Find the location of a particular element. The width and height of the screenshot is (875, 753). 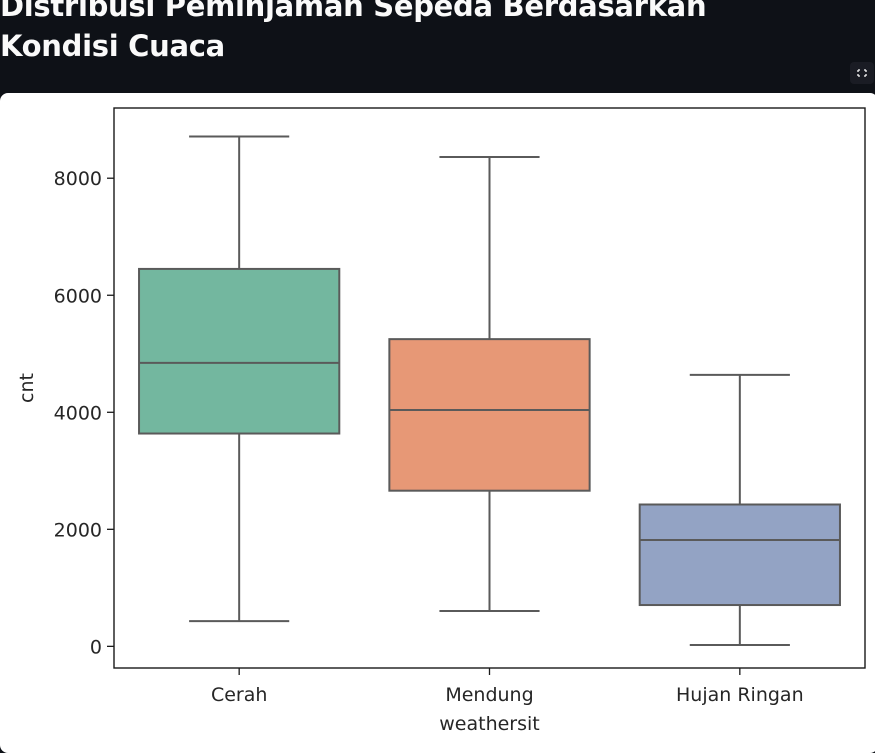

x-tick-label: Cerah is located at coordinates (239, 695).